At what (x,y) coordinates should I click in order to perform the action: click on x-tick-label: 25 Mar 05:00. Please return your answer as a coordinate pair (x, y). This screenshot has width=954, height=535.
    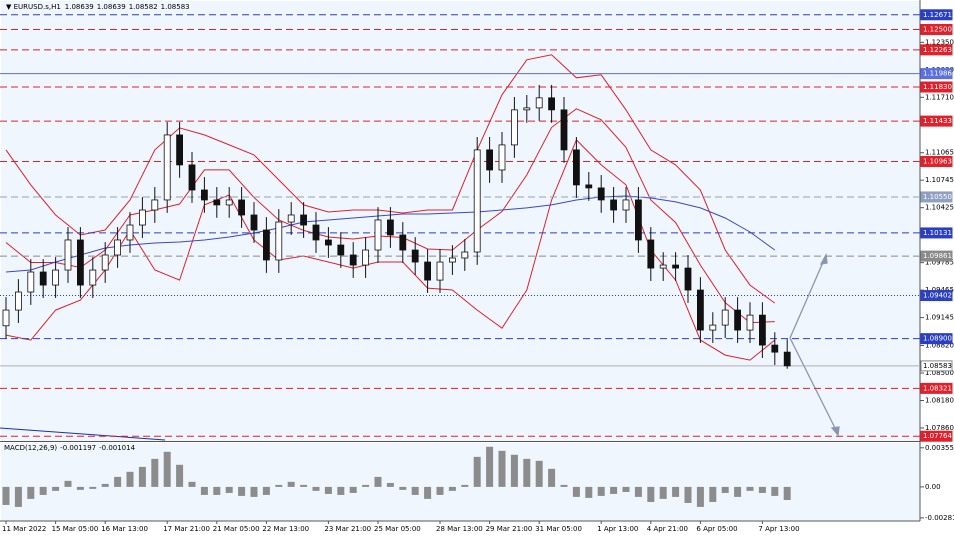
    Looking at the image, I should click on (397, 529).